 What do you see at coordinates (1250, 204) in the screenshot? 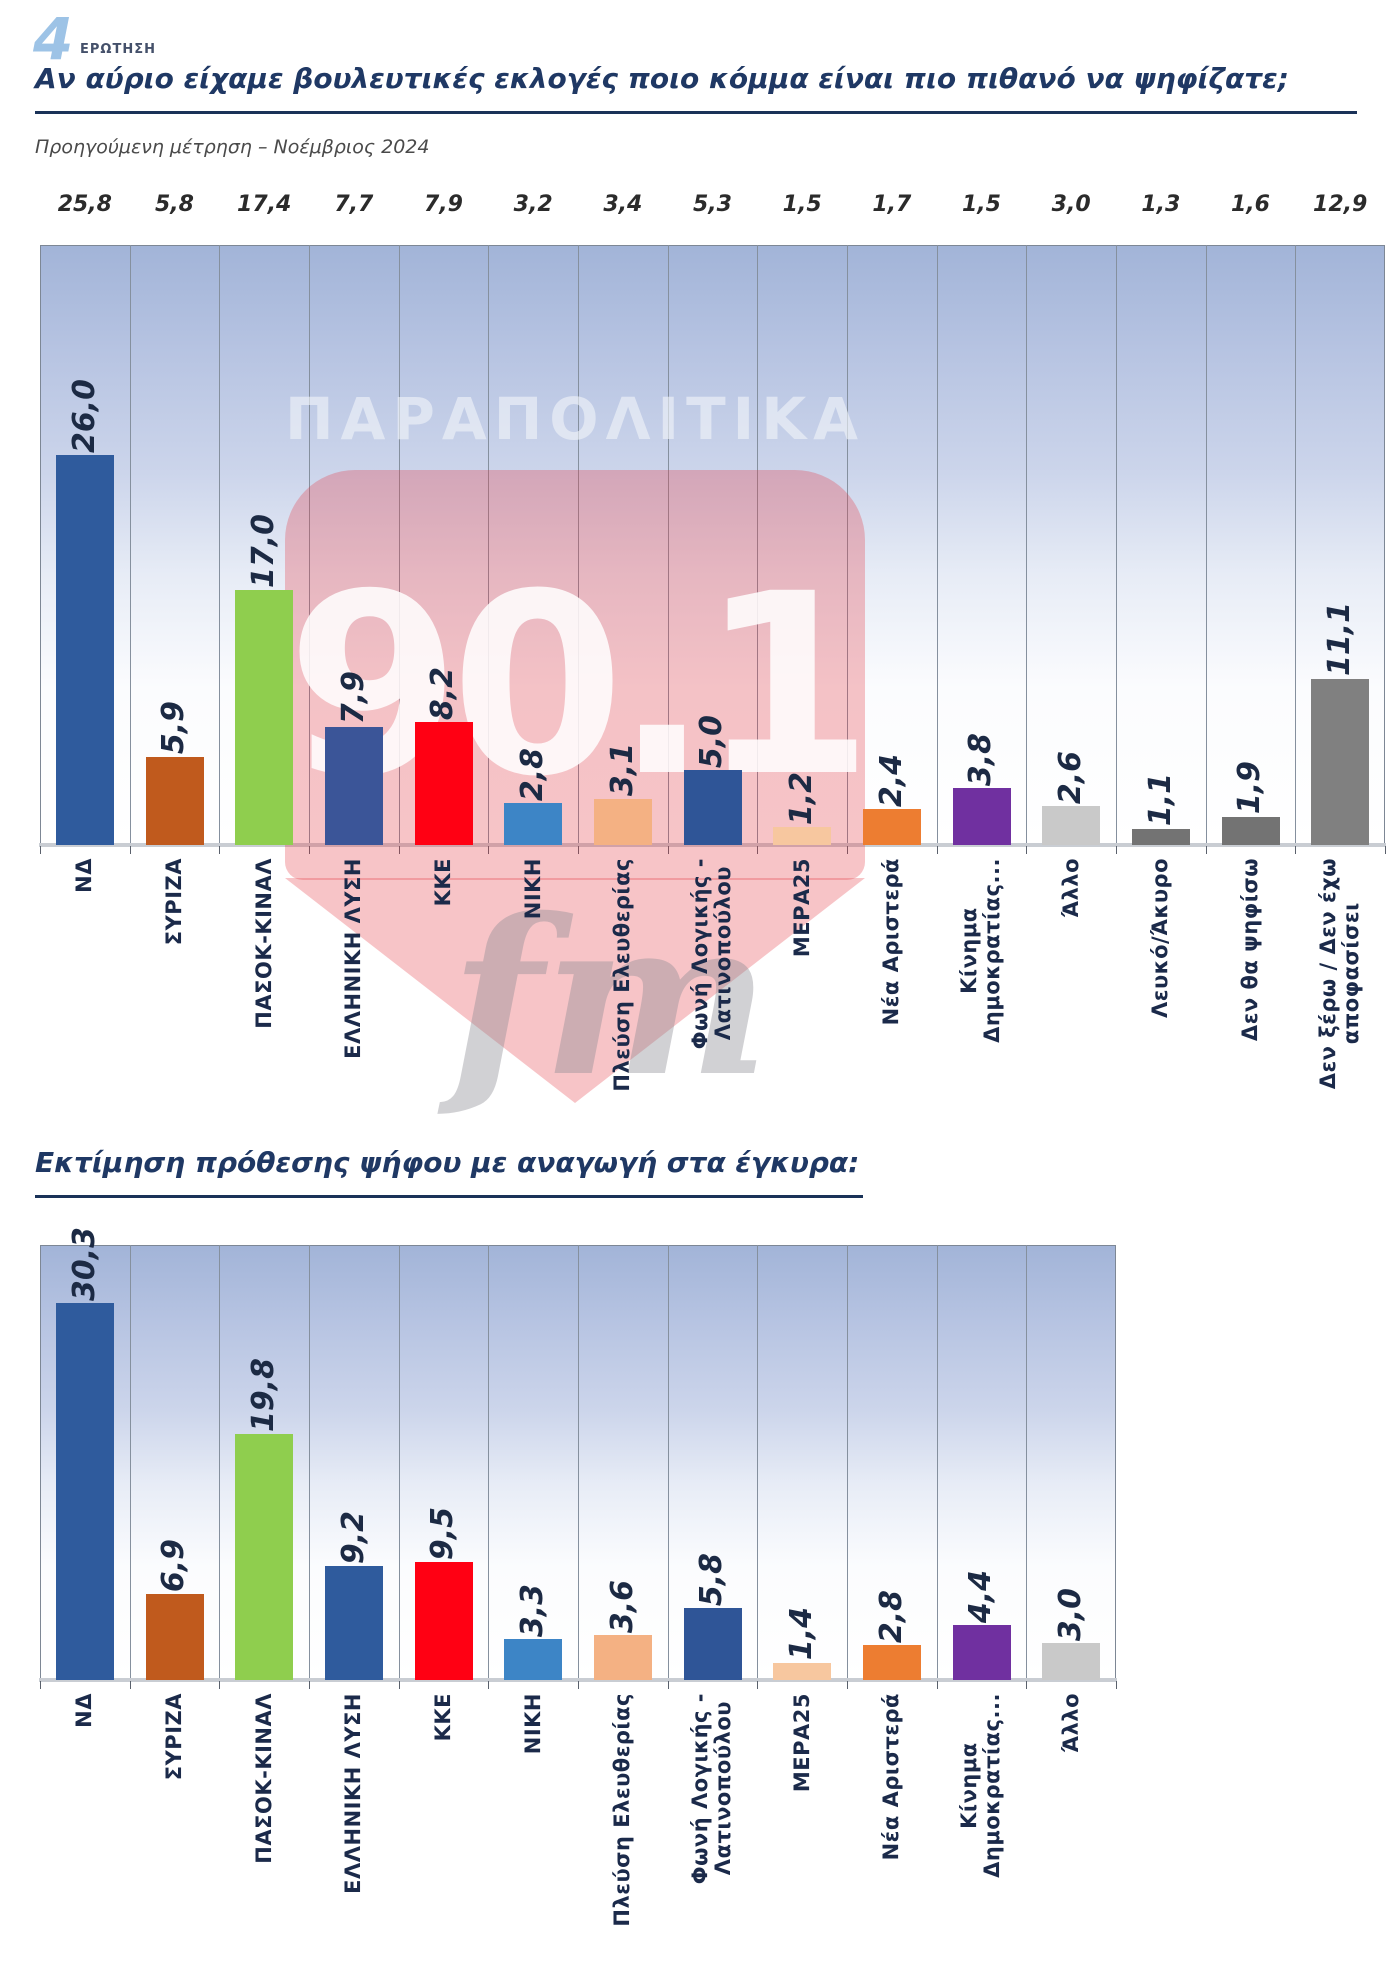
I see `previous-value: 1,6` at bounding box center [1250, 204].